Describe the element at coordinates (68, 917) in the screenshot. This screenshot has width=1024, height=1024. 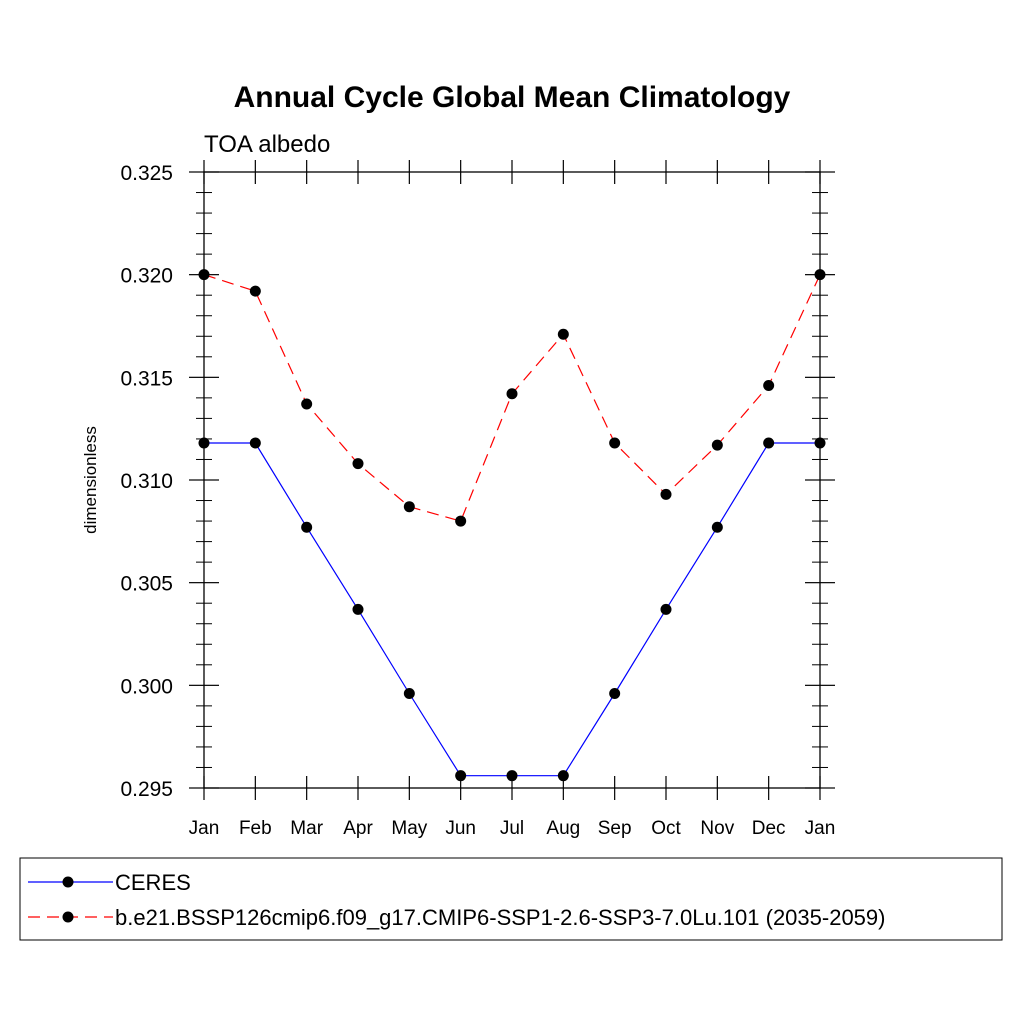
I see `legend-marker-model` at that location.